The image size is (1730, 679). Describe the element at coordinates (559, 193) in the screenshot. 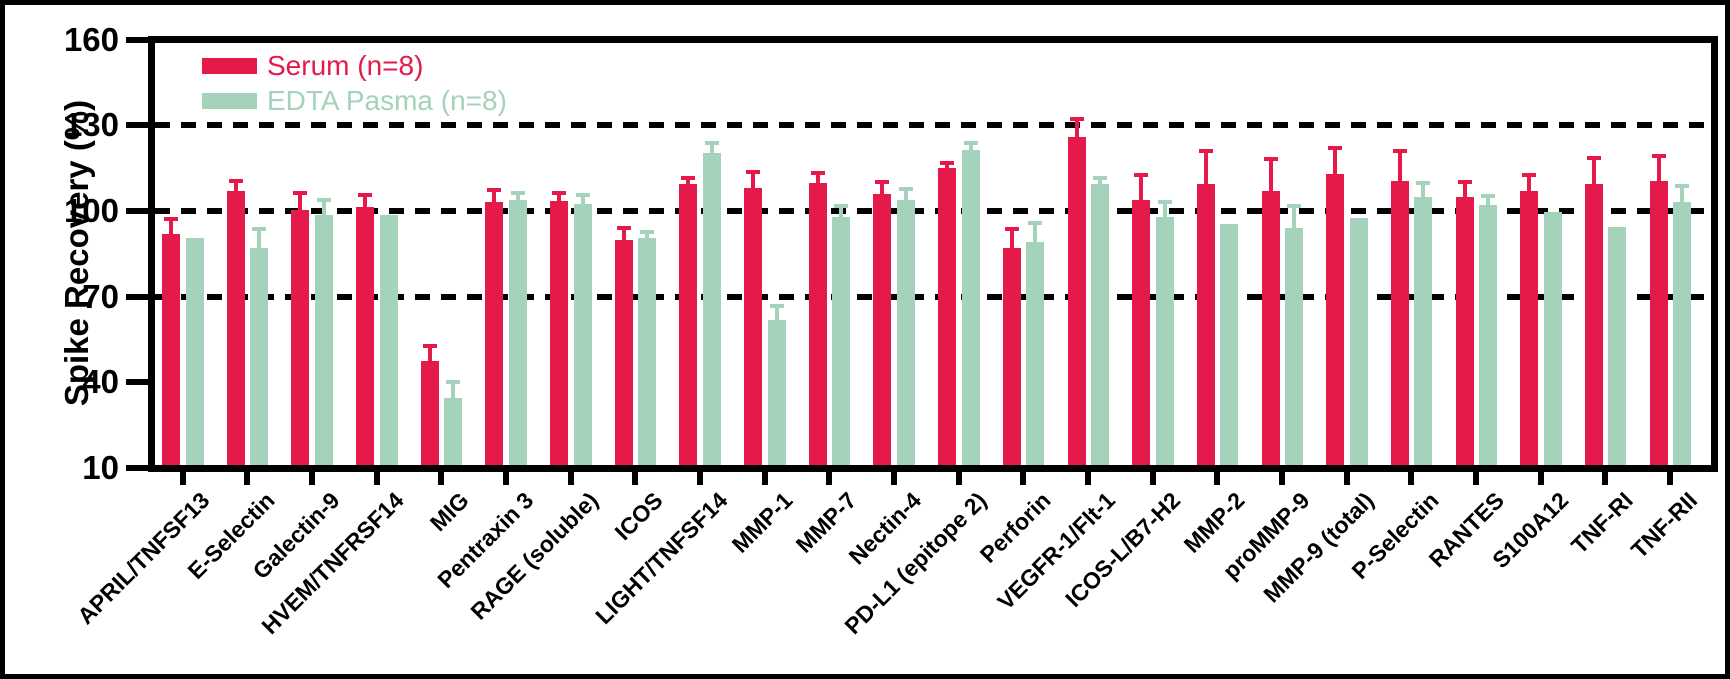

I see `error-bar-cap-serum-RAGE (soluble)` at that location.